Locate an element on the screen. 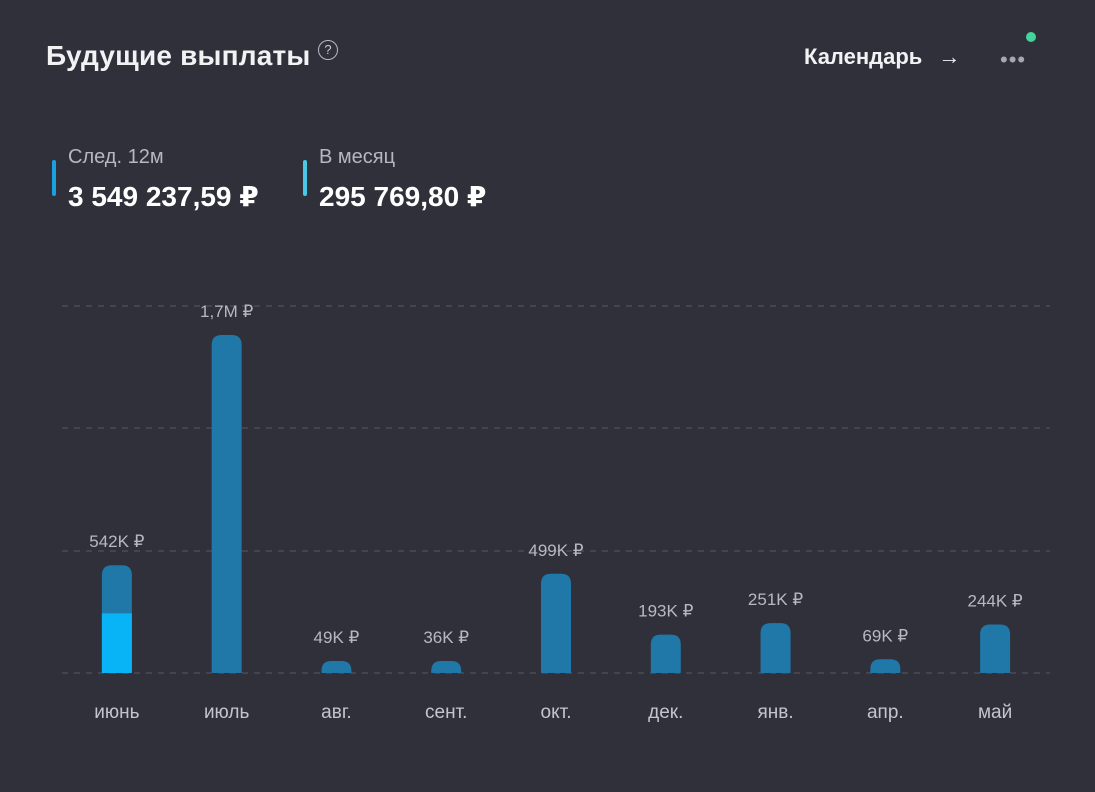 Image resolution: width=1095 pixels, height=792 pixels. stat-next-label: След. 12м is located at coordinates (116, 157).